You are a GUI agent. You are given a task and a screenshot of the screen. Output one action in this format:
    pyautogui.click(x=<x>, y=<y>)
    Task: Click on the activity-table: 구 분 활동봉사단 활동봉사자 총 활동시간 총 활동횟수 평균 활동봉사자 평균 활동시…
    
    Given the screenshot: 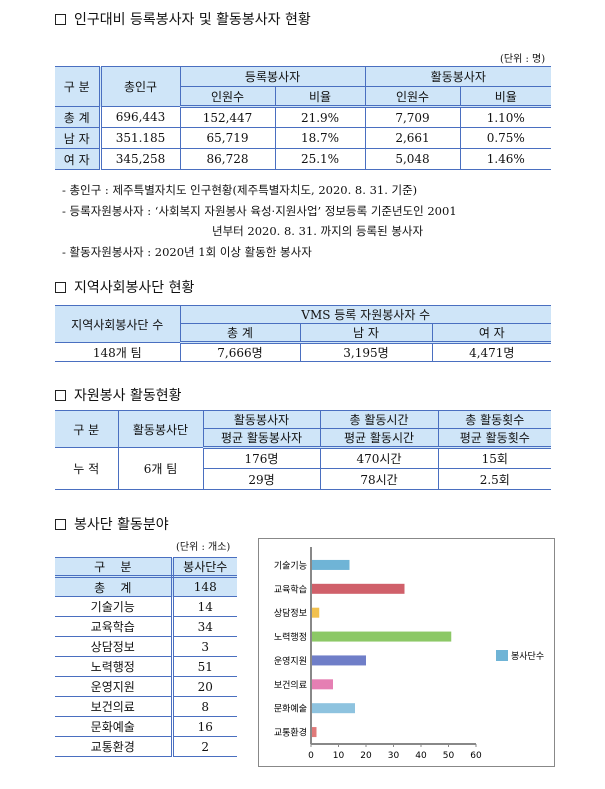 What is the action you would take?
    pyautogui.click(x=303, y=450)
    